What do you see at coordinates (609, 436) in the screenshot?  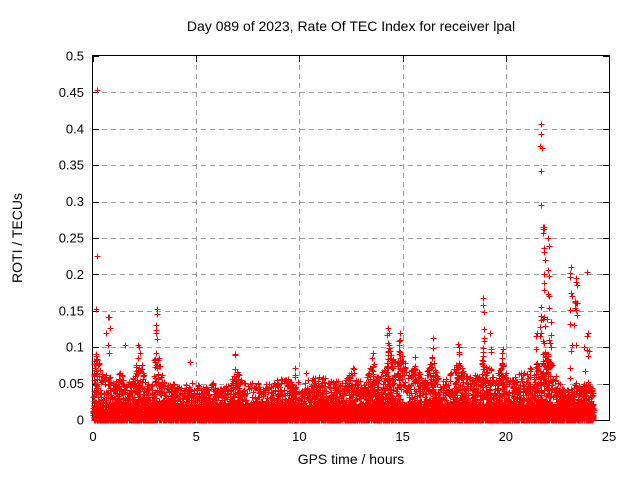 I see `x-tick-label: 25` at bounding box center [609, 436].